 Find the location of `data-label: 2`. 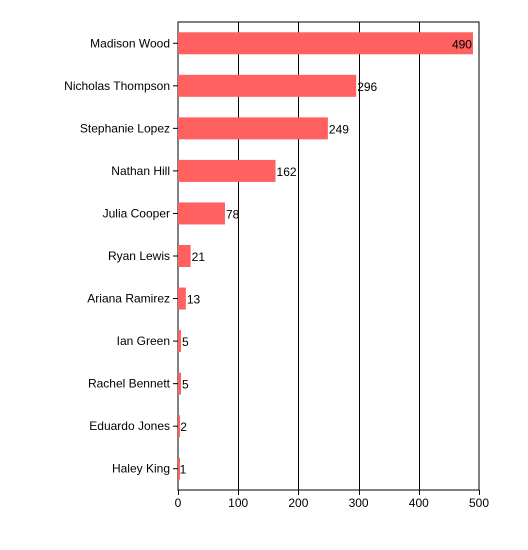

data-label: 2 is located at coordinates (183, 427).